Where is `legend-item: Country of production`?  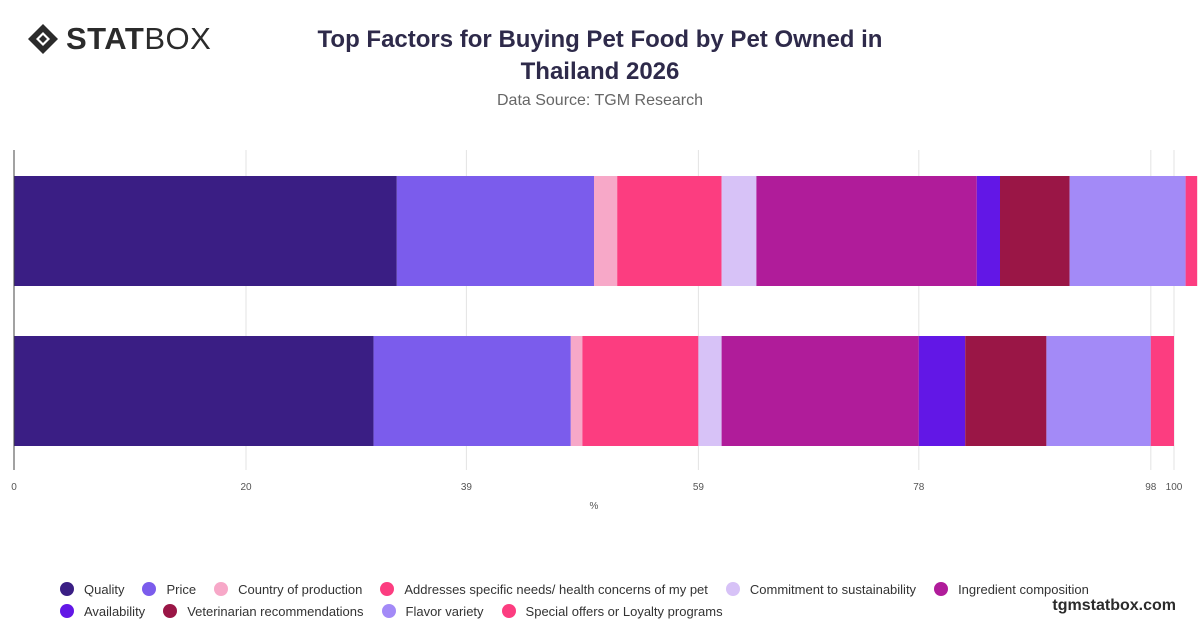
legend-item: Country of production is located at coordinates (288, 589).